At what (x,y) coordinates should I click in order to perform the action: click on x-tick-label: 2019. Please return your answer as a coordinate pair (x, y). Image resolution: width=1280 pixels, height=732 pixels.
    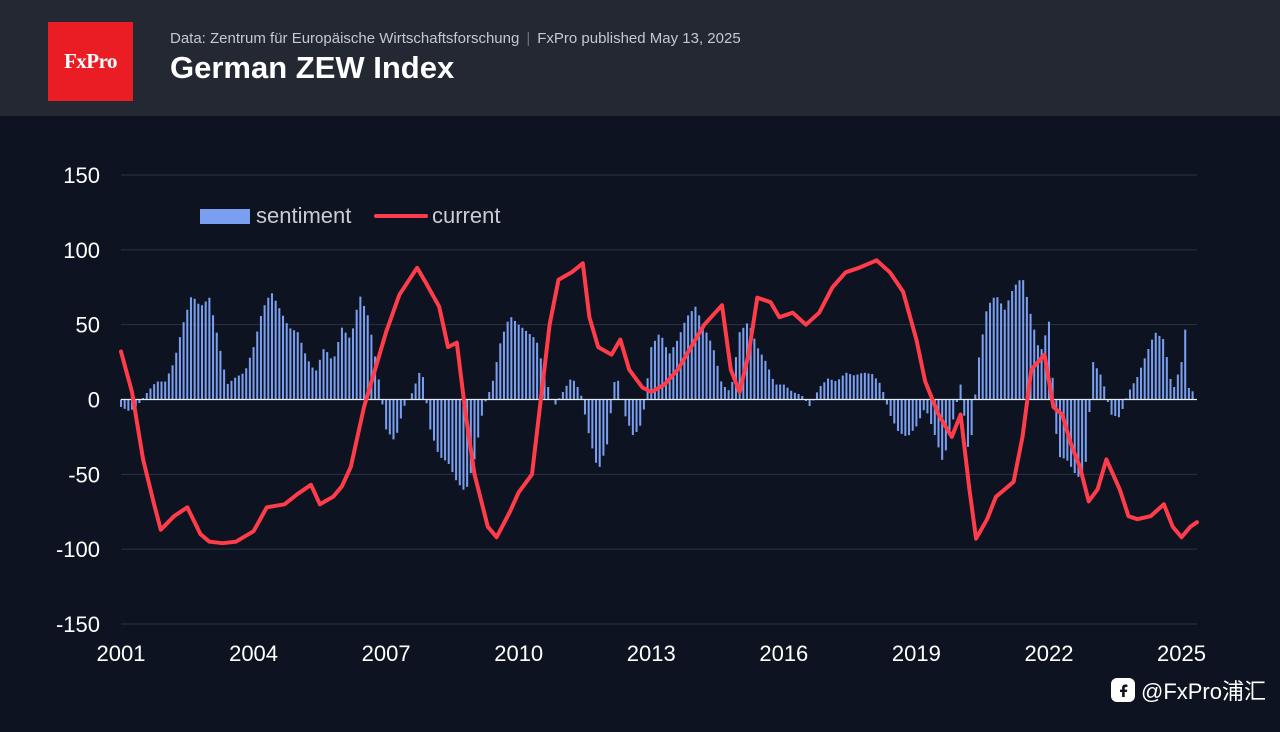
    Looking at the image, I should click on (916, 653).